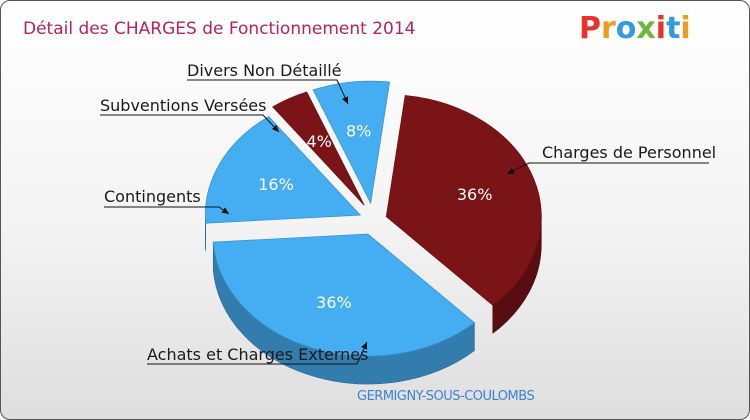  I want to click on pie-slice-achats-et-charges-externes, so click(344, 295).